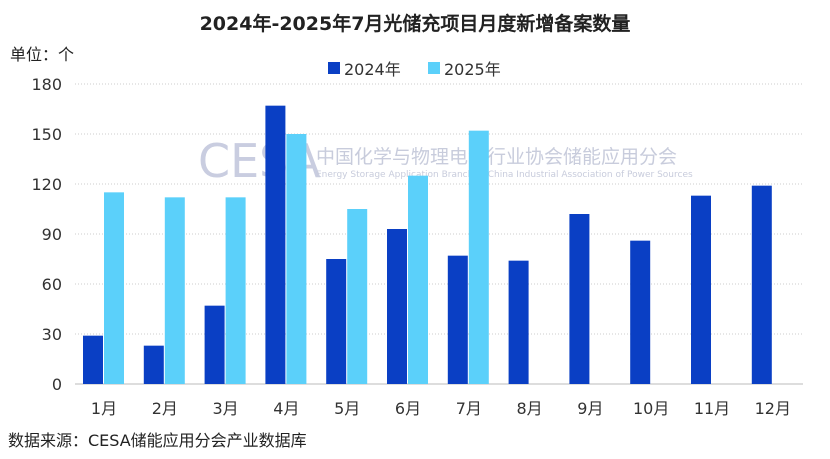  Describe the element at coordinates (336, 321) in the screenshot. I see `bar-2024年-5月` at that location.